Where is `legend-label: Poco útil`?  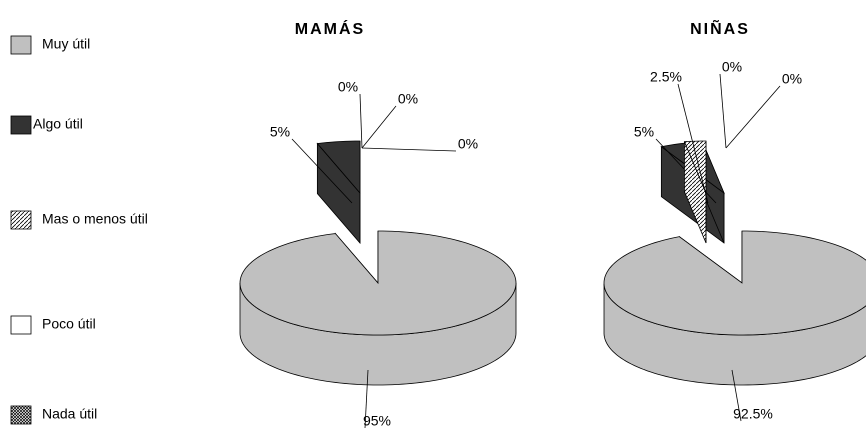
legend-label: Poco útil is located at coordinates (69, 324).